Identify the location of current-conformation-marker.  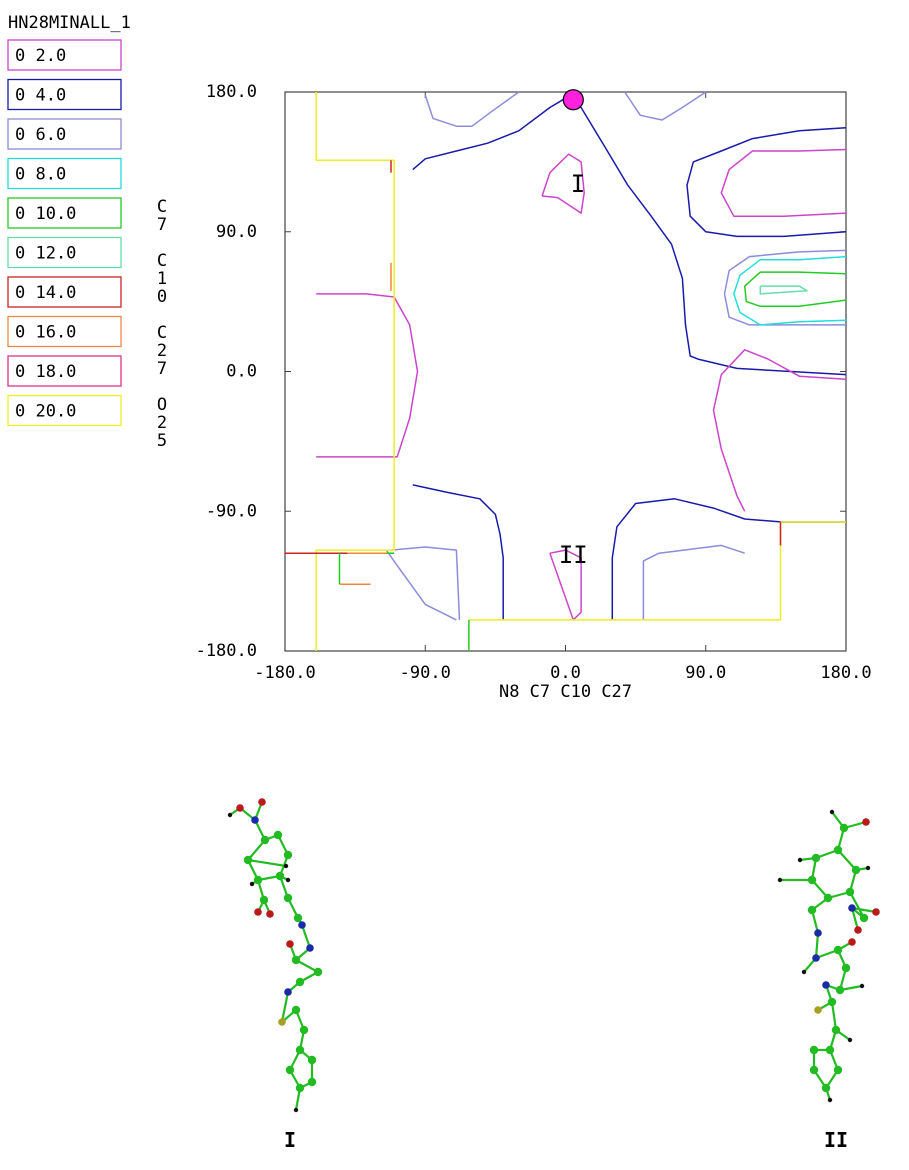
(573, 100).